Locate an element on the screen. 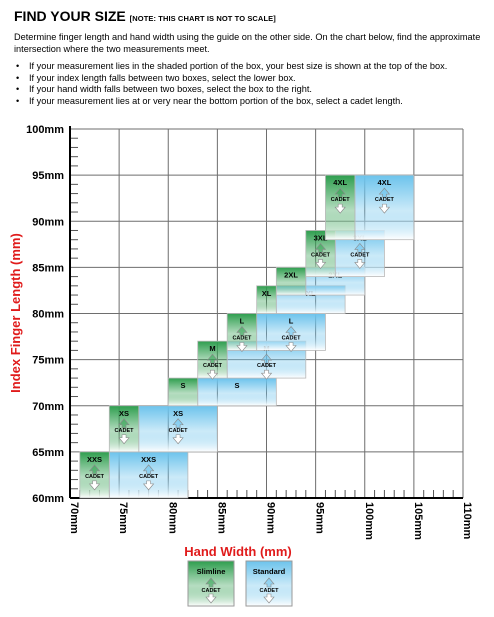 The width and height of the screenshot is (494, 617). slimline-size-box: XXS CADET is located at coordinates (94, 475).